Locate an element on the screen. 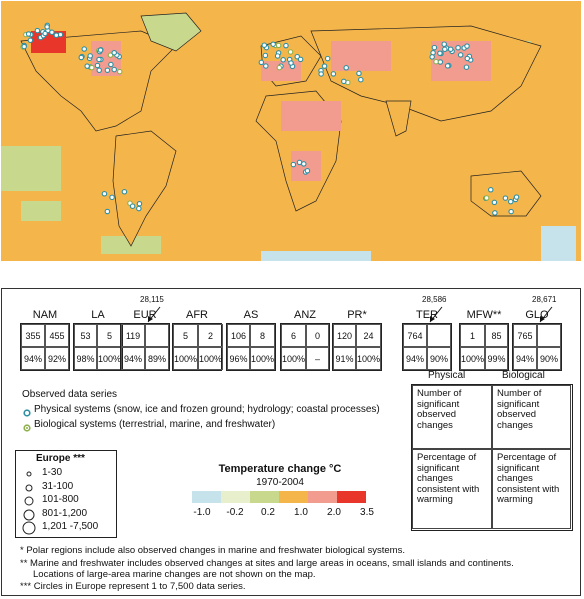  region-nam: NAM 355 455 94% 92% is located at coordinates (45, 340).